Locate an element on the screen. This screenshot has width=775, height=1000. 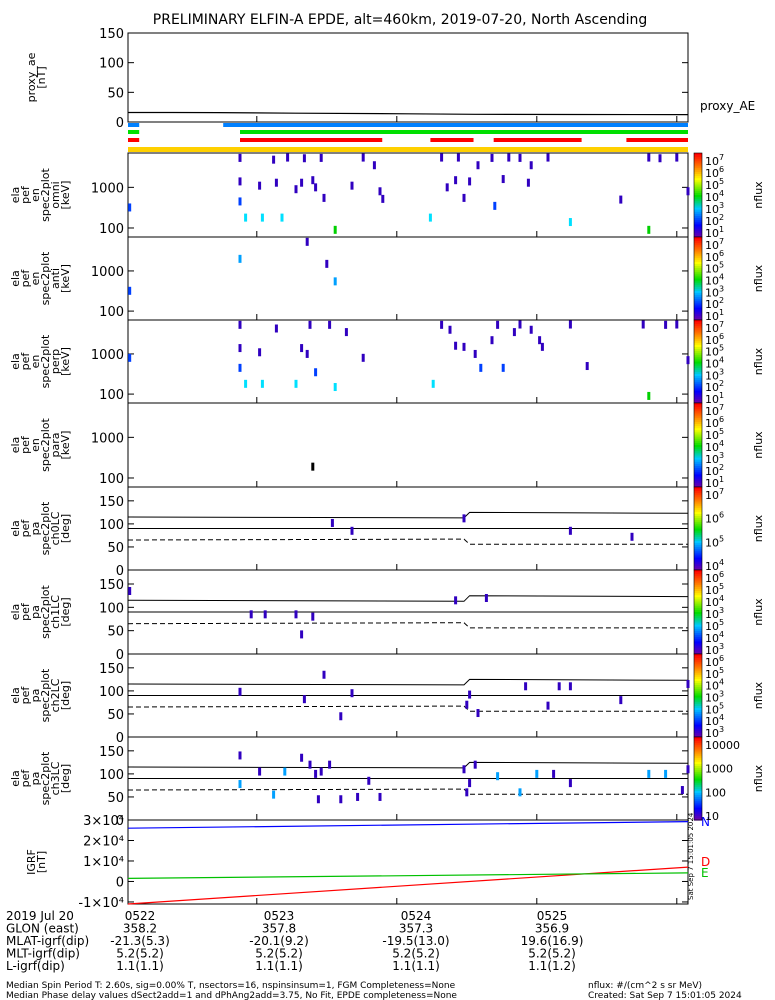
lc-lower-pa_ch2 is located at coordinates (407, 708).